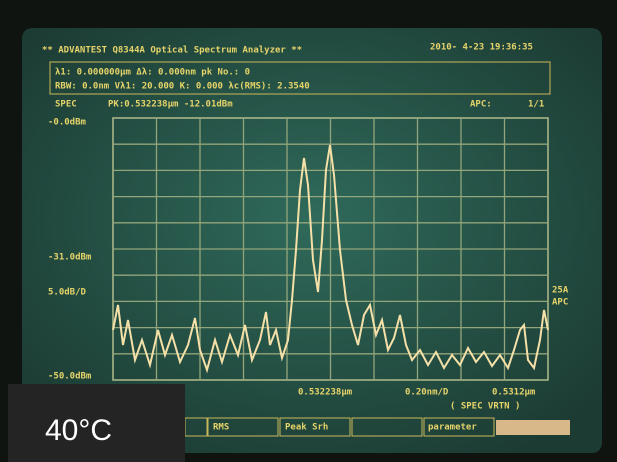  What do you see at coordinates (67, 293) in the screenshot?
I see `axis-label: 5.0dB/D` at bounding box center [67, 293].